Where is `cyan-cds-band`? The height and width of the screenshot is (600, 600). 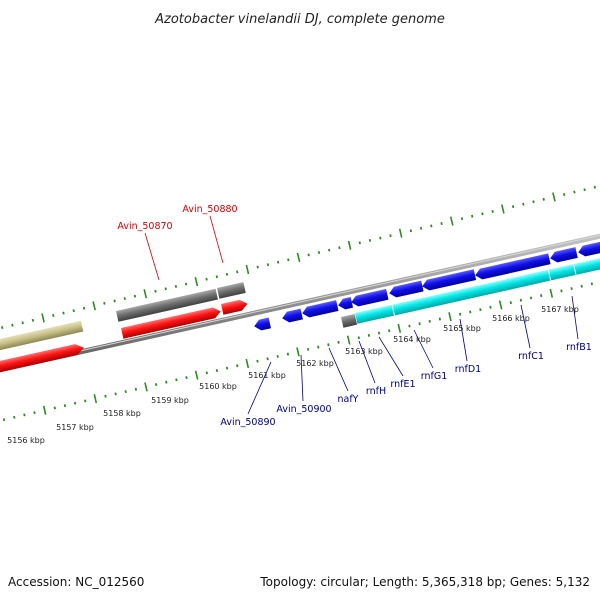
cyan-cds-band is located at coordinates (477, 289).